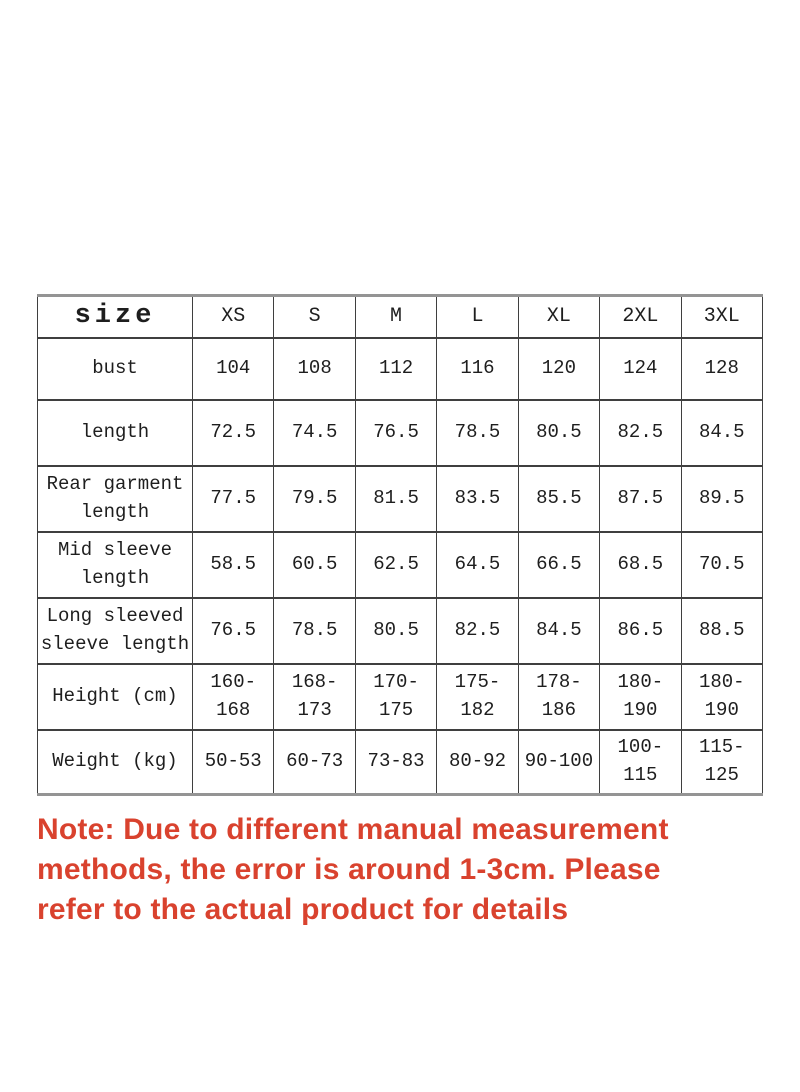 Image resolution: width=800 pixels, height=1092 pixels. What do you see at coordinates (396, 368) in the screenshot?
I see `table-cell: 112` at bounding box center [396, 368].